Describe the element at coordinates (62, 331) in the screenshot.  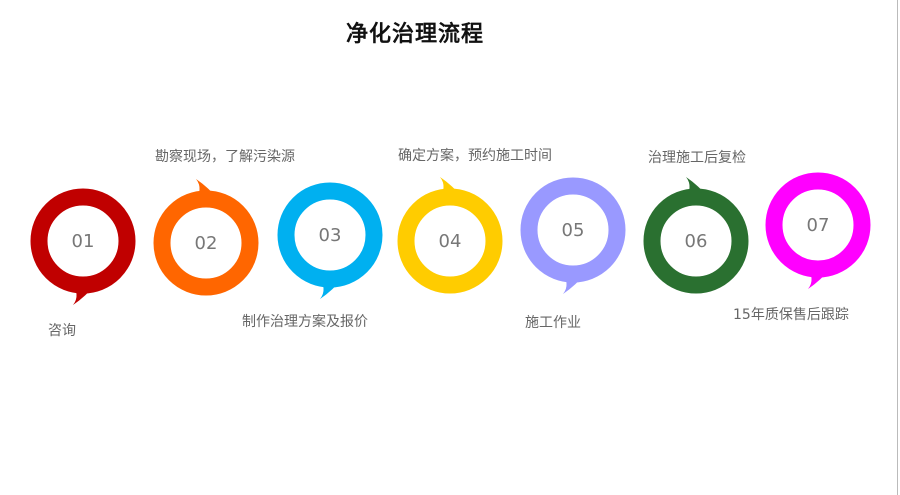
I see `step-01-label: 咨询` at that location.